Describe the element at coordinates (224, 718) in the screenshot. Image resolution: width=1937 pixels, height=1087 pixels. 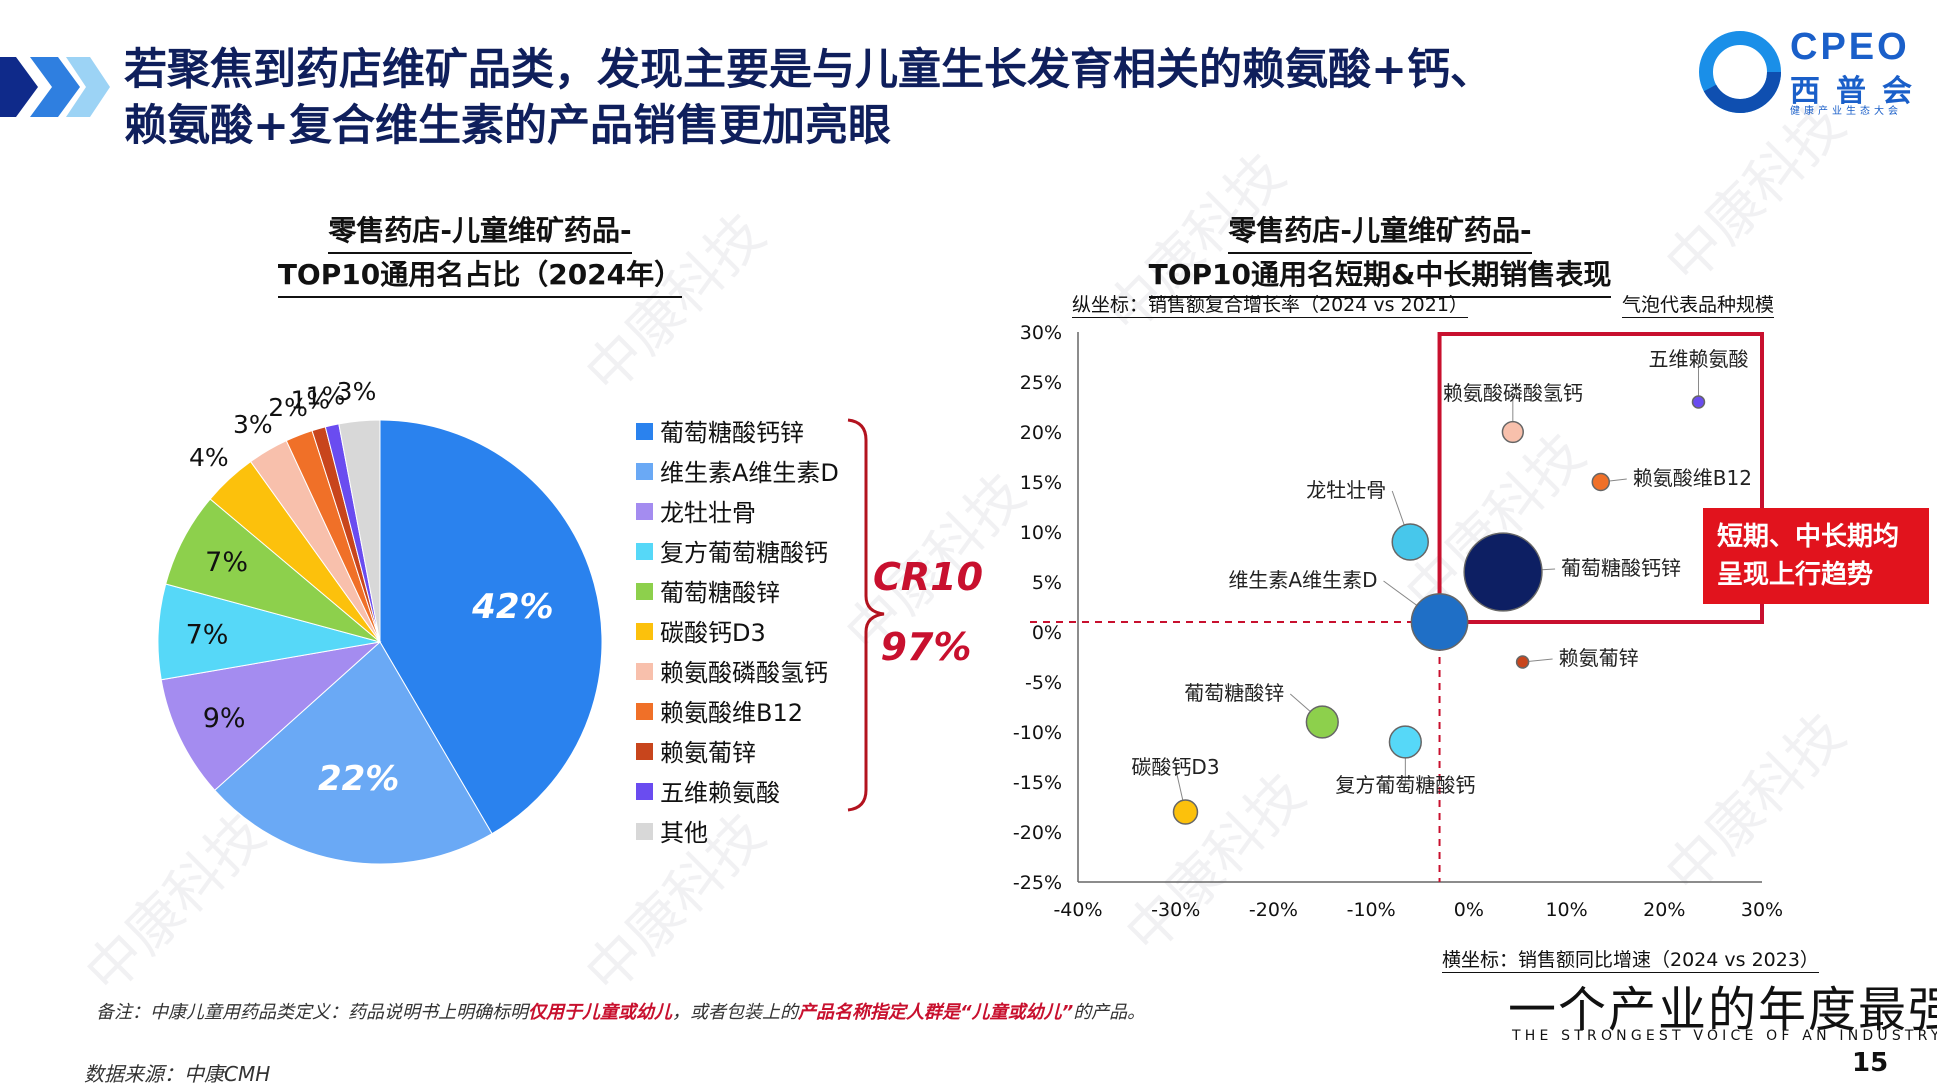
I see `pie-data-label: 9%` at that location.